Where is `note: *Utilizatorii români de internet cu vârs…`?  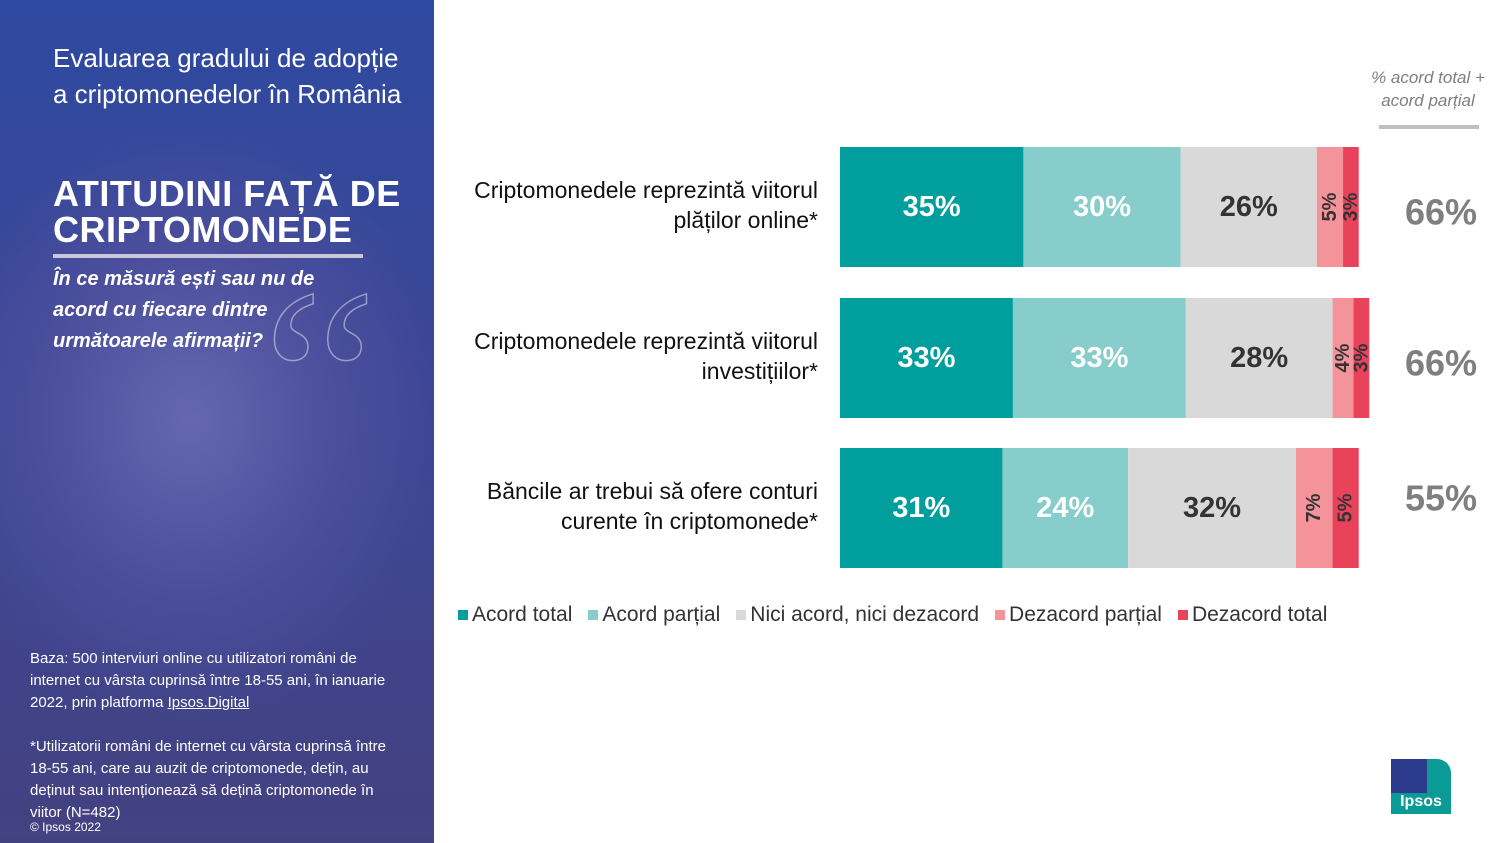
note: *Utilizatorii români de internet cu vârs… is located at coordinates (208, 779).